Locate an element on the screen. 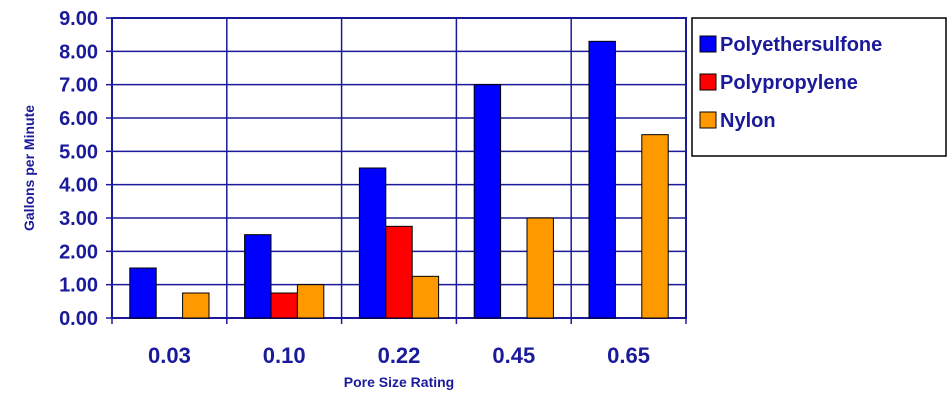 The image size is (952, 394). legend: Polyethersulfone Polypropylene Nylon is located at coordinates (819, 87).